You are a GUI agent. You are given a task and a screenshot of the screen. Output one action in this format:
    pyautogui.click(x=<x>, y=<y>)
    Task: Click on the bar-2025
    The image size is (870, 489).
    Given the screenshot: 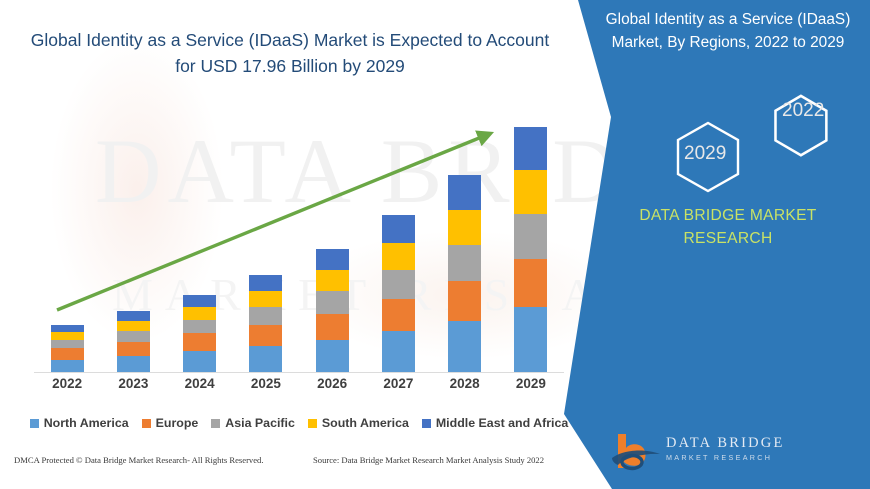 What is the action you would take?
    pyautogui.click(x=266, y=323)
    